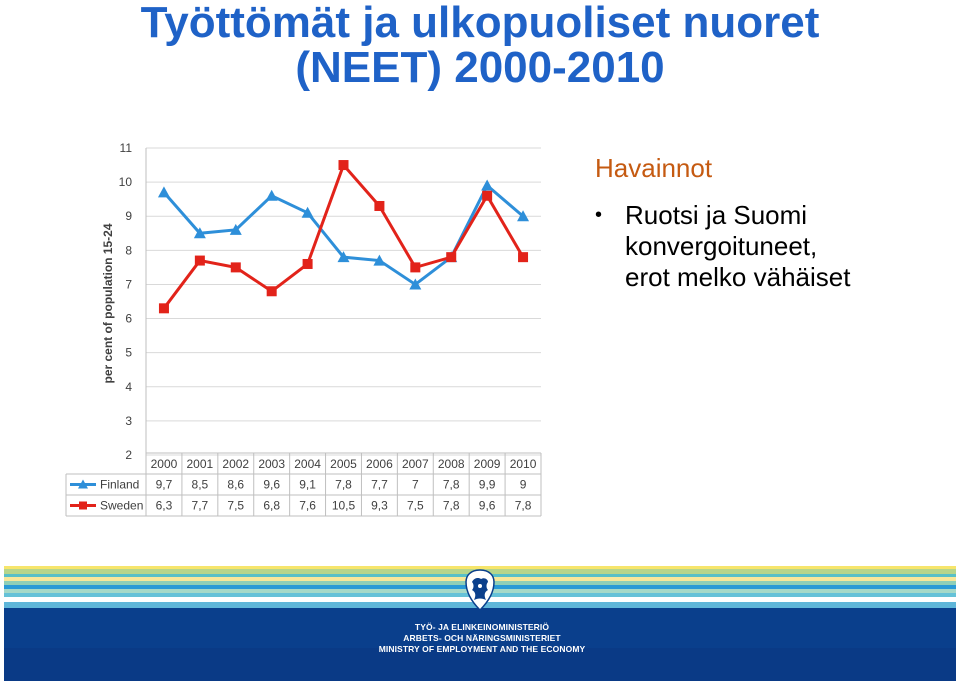  I want to click on legend-label: Finland, so click(119, 485).